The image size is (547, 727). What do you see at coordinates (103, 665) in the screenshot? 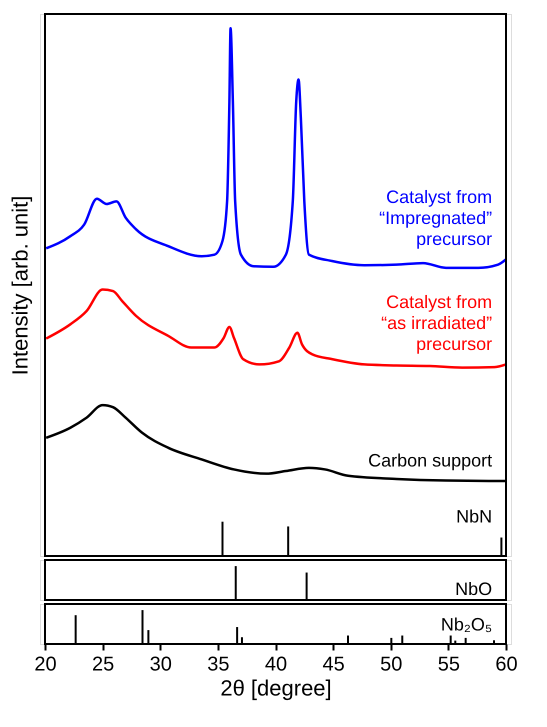
I see `x-tick-label: 25` at bounding box center [103, 665].